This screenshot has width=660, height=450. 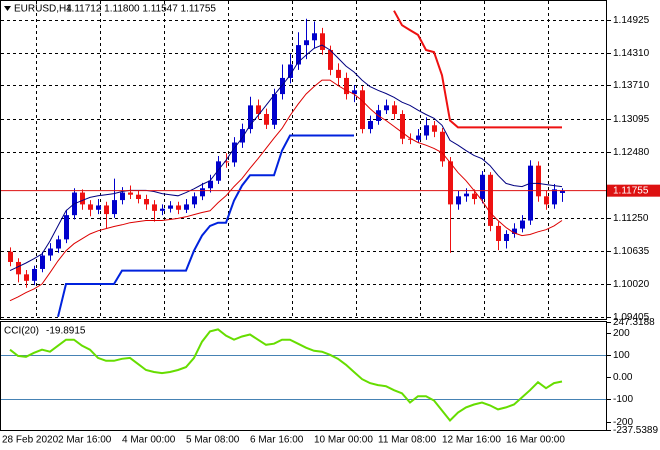 I want to click on x-tick-label: 16 Mar 00:00, so click(x=535, y=440).